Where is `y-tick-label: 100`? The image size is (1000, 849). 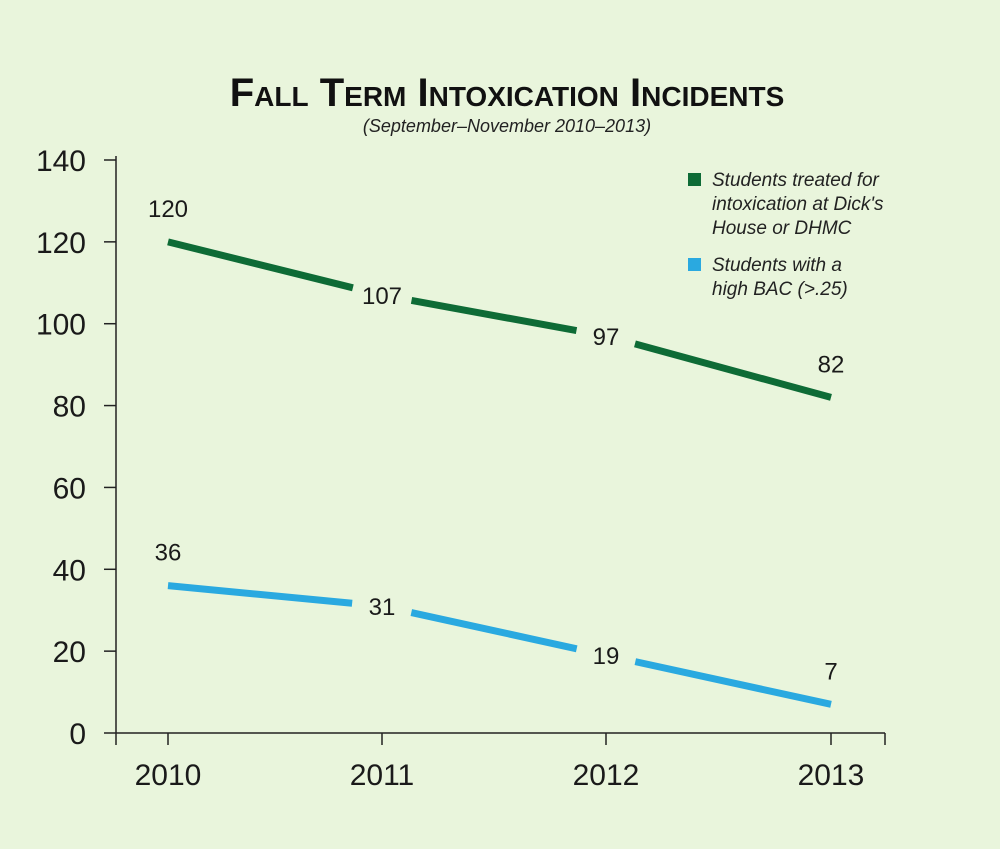
y-tick-label: 100 is located at coordinates (61, 325).